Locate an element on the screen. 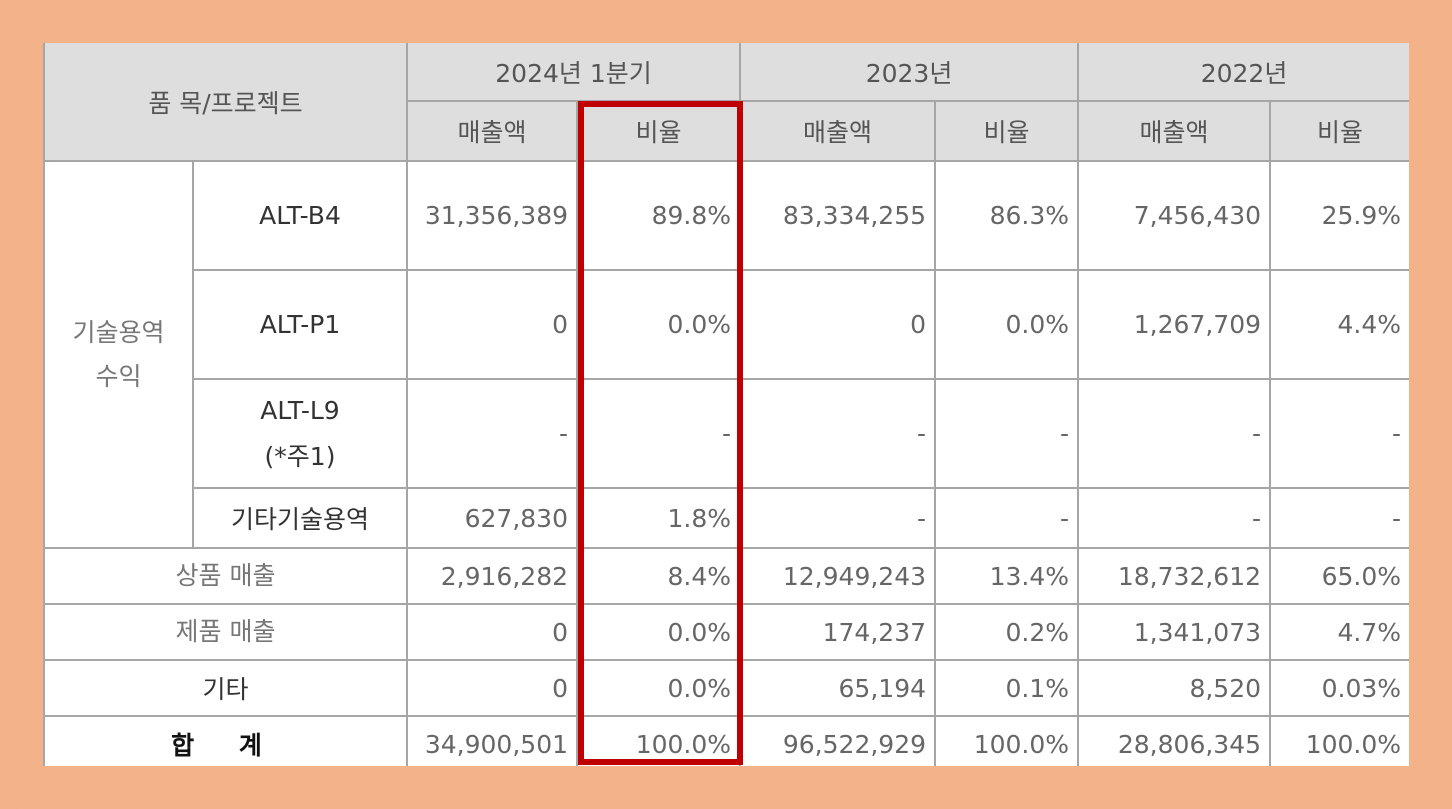 This screenshot has height=809, width=1452. cell: 4.7% is located at coordinates (1339, 632).